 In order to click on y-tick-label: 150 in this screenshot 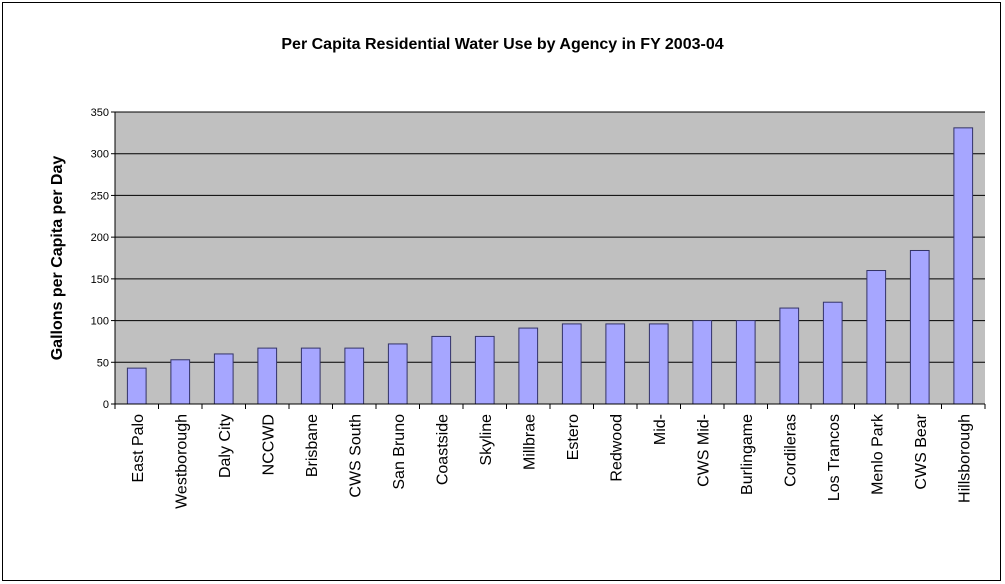, I will do `click(100, 280)`.